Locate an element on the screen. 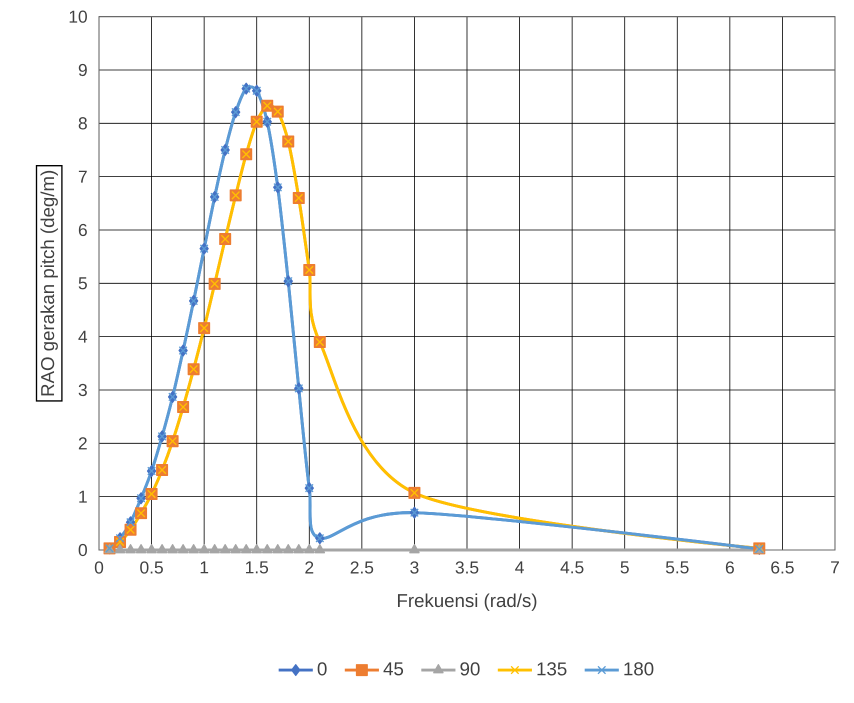  y-tick-label: 5 is located at coordinates (82, 283).